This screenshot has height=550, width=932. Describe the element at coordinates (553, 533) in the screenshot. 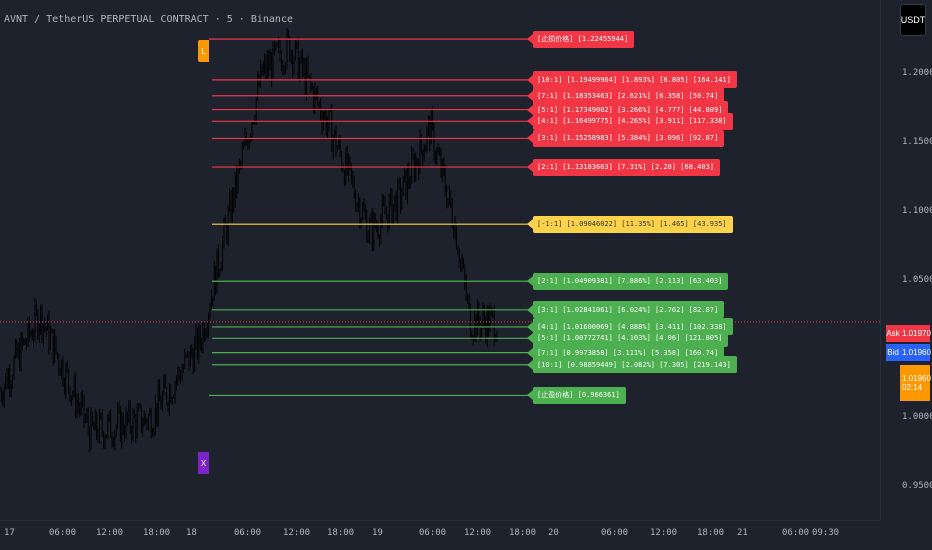

I see `time-tick: 20` at that location.